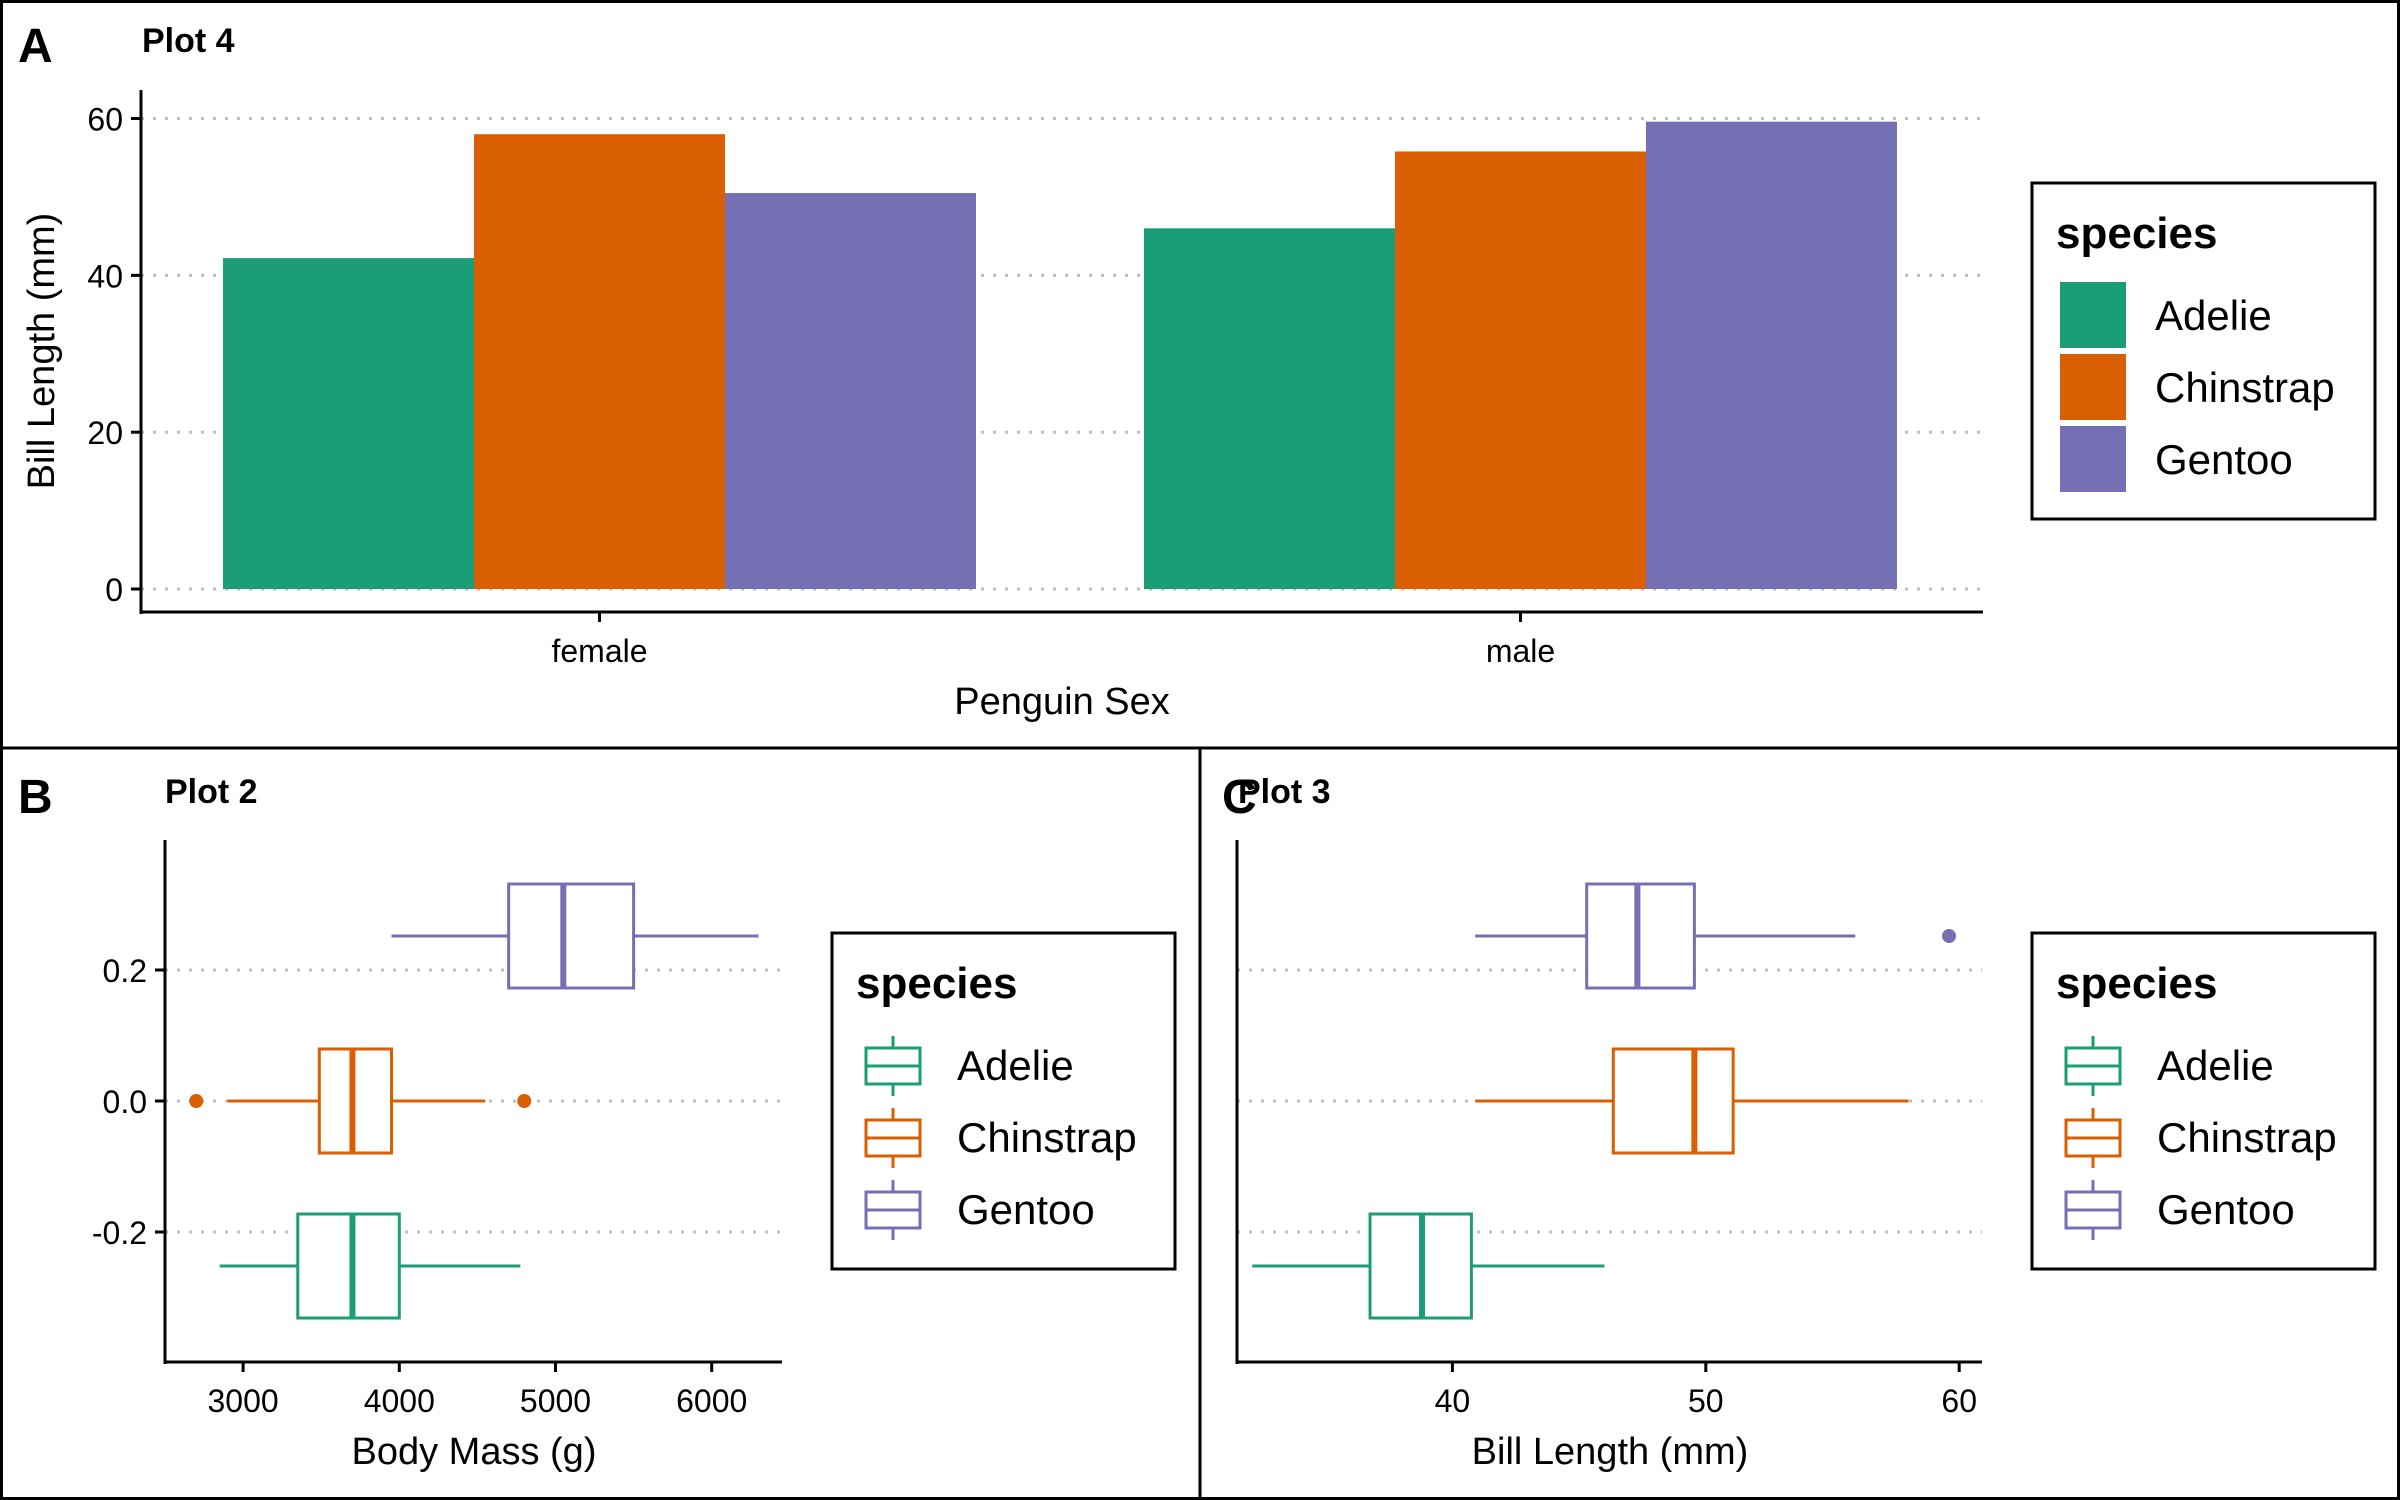 This screenshot has height=1500, width=2400. I want to click on iqr-box-adelie, so click(348, 1266).